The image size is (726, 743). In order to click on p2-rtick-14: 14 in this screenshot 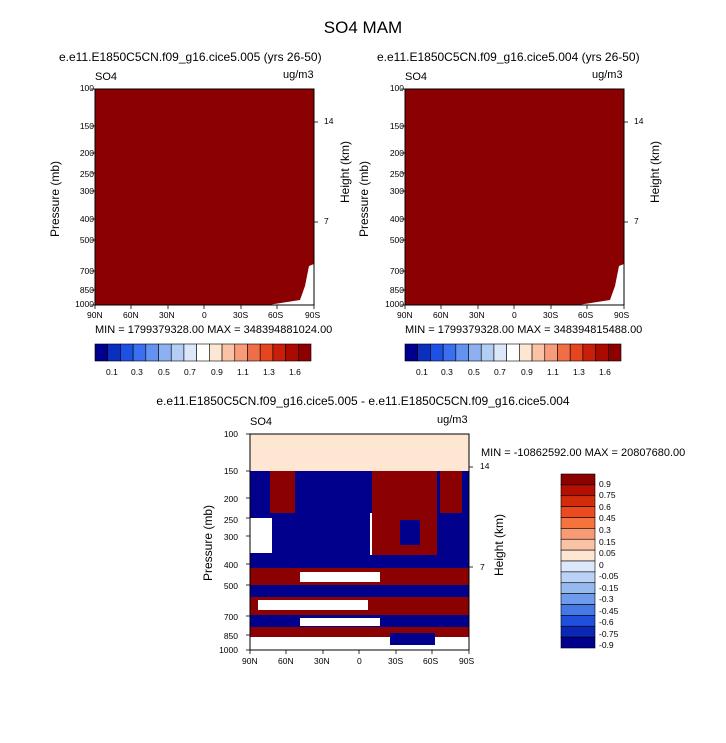, I will do `click(639, 121)`.